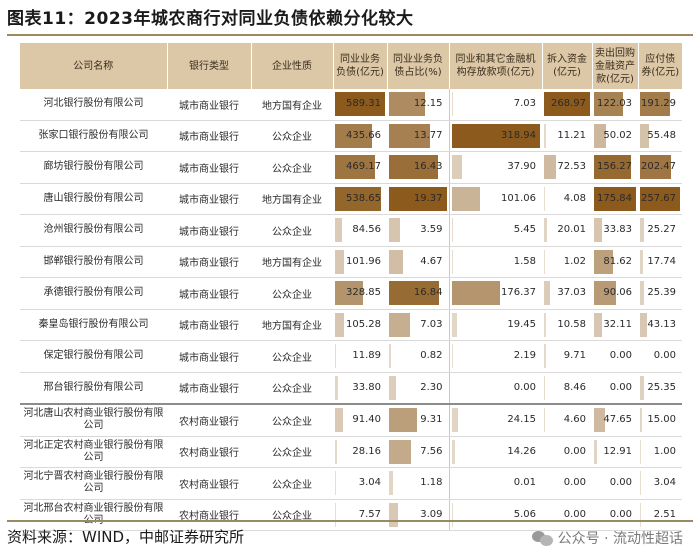 The image size is (700, 556). I want to click on bank-type: 农村商业银行, so click(209, 452).